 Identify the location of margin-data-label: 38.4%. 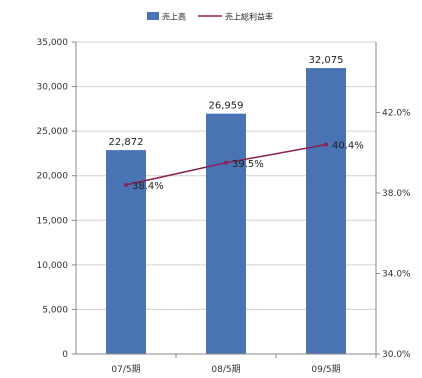
(148, 186).